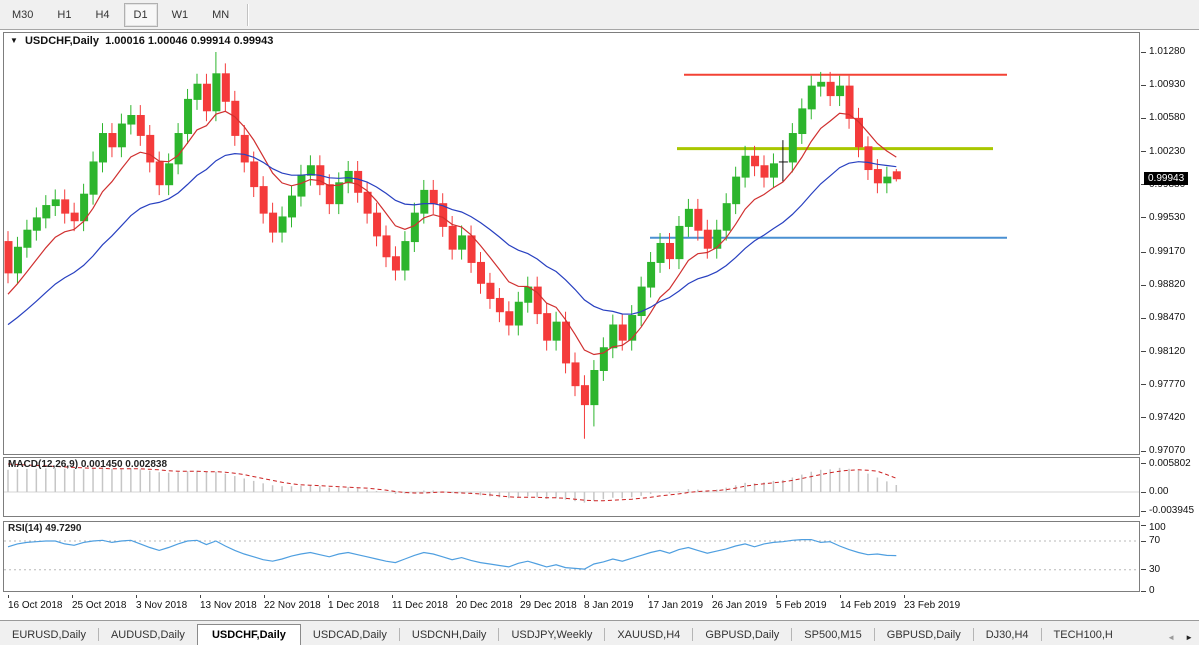  What do you see at coordinates (14, 40) in the screenshot?
I see `collapse-triangle-icon: ▼` at bounding box center [14, 40].